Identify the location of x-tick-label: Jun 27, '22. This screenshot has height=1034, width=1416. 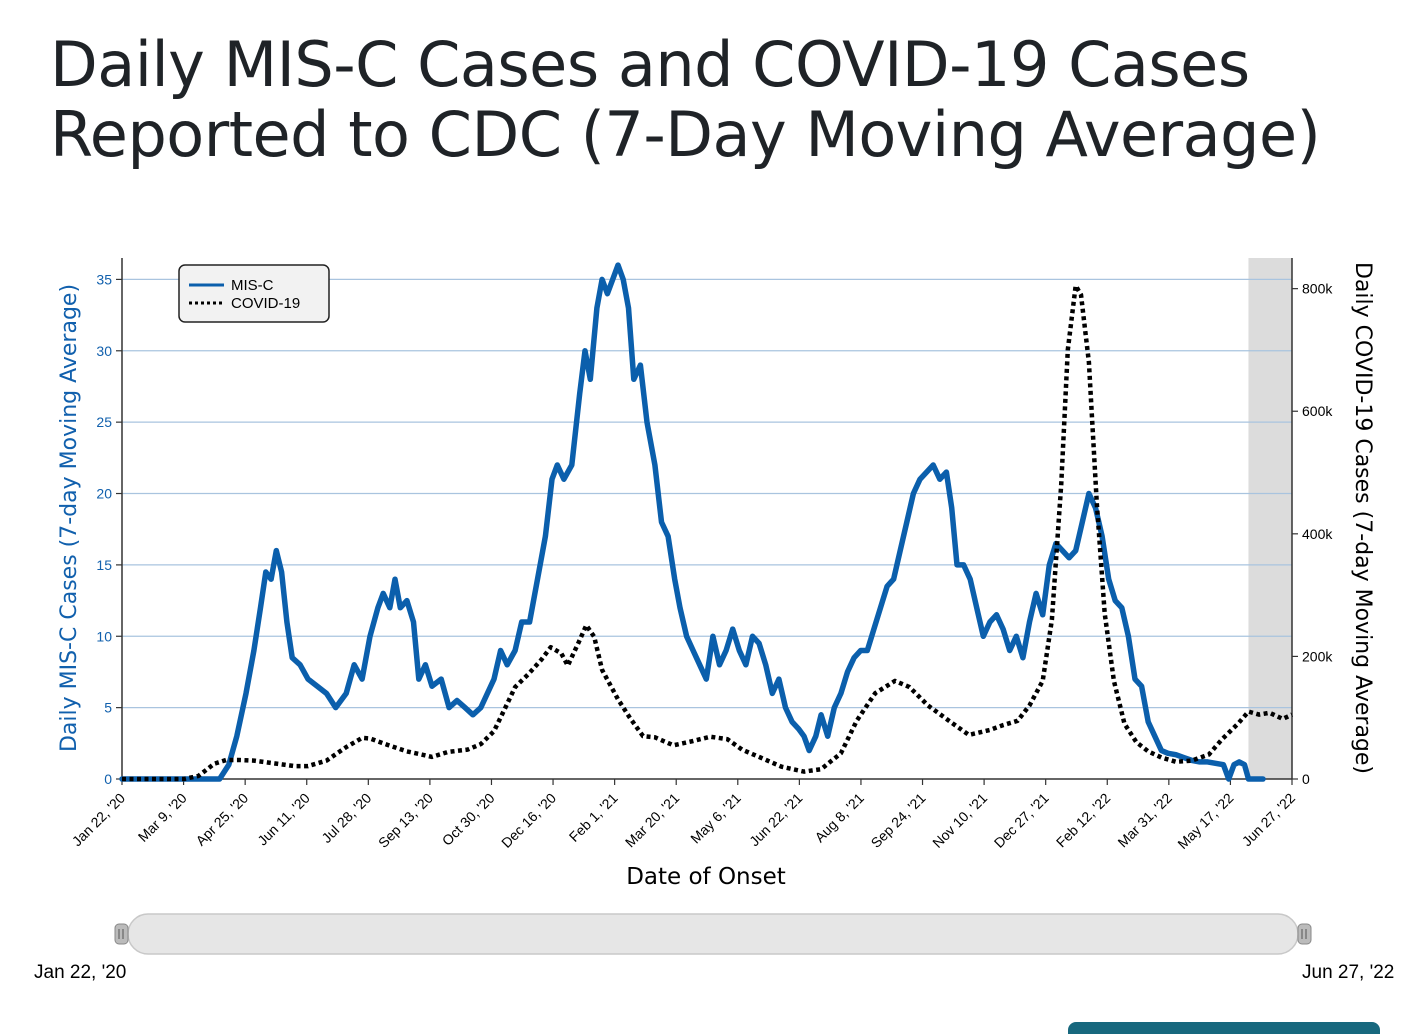
(1269, 820).